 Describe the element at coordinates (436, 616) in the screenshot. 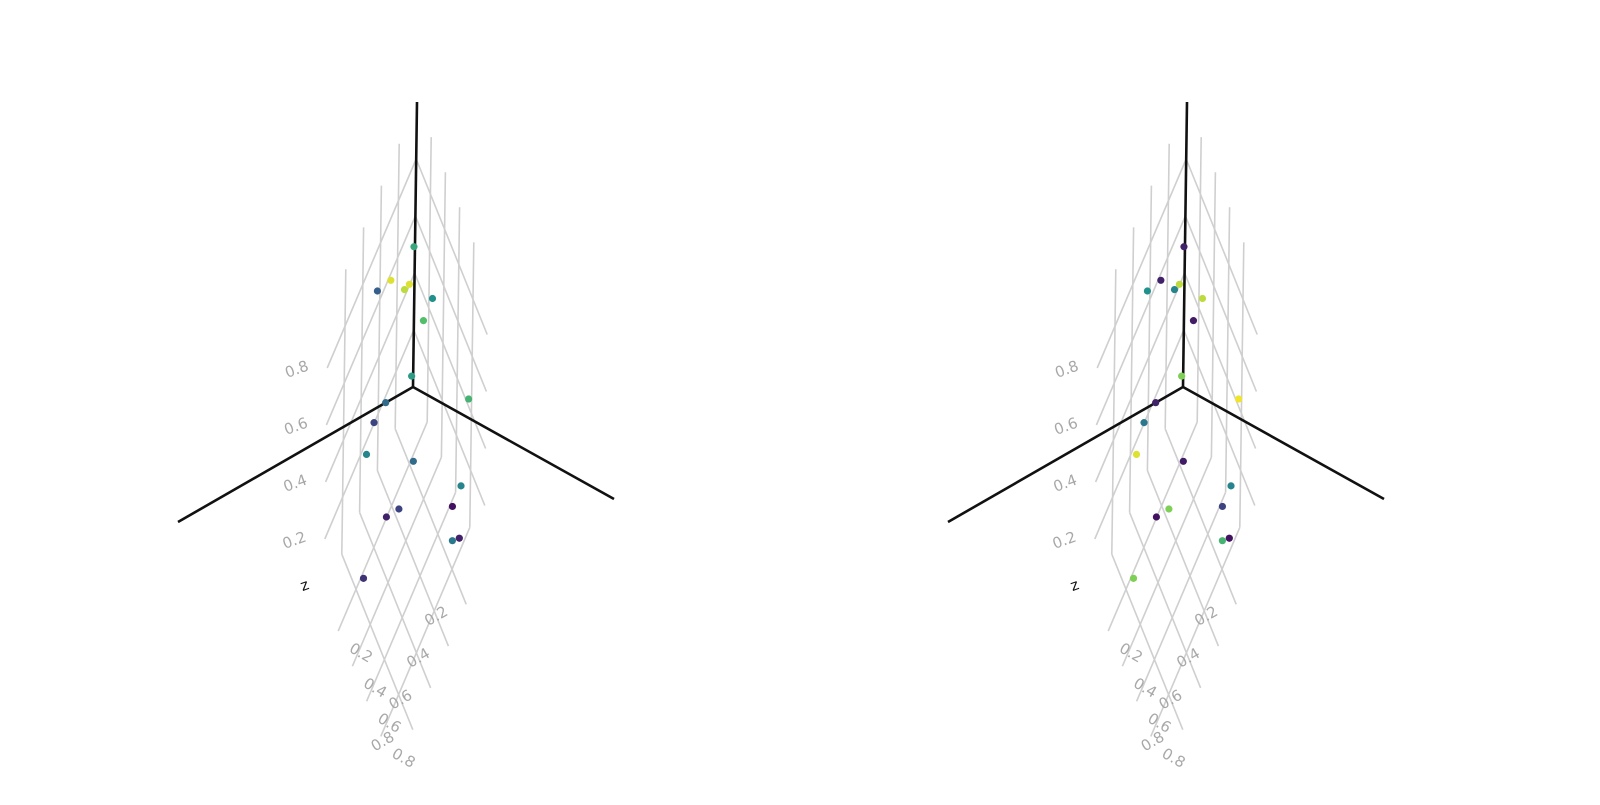

I see `y-tick-label: 0.2` at that location.